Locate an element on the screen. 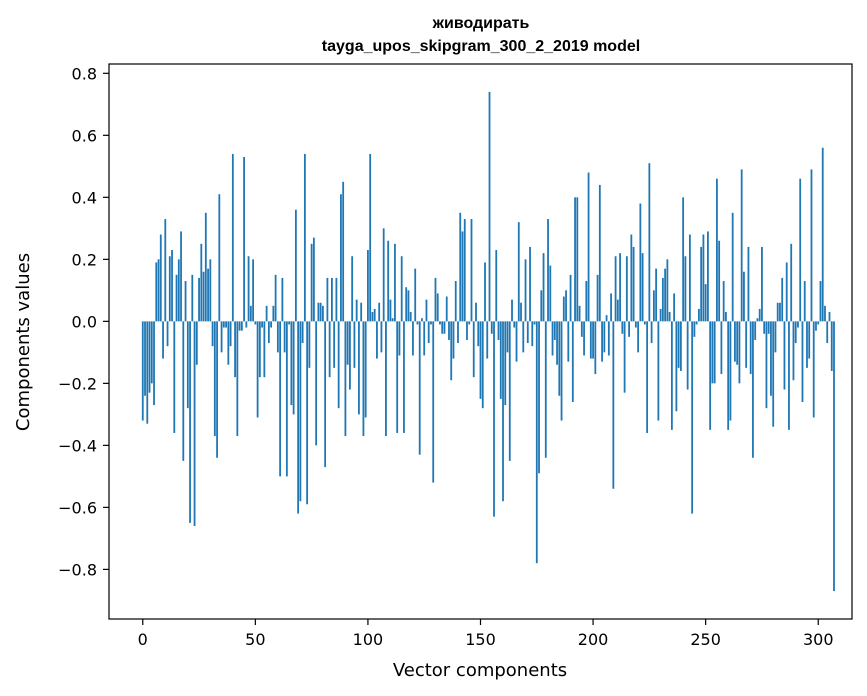  x-axis-label: Vector components is located at coordinates (480, 670).